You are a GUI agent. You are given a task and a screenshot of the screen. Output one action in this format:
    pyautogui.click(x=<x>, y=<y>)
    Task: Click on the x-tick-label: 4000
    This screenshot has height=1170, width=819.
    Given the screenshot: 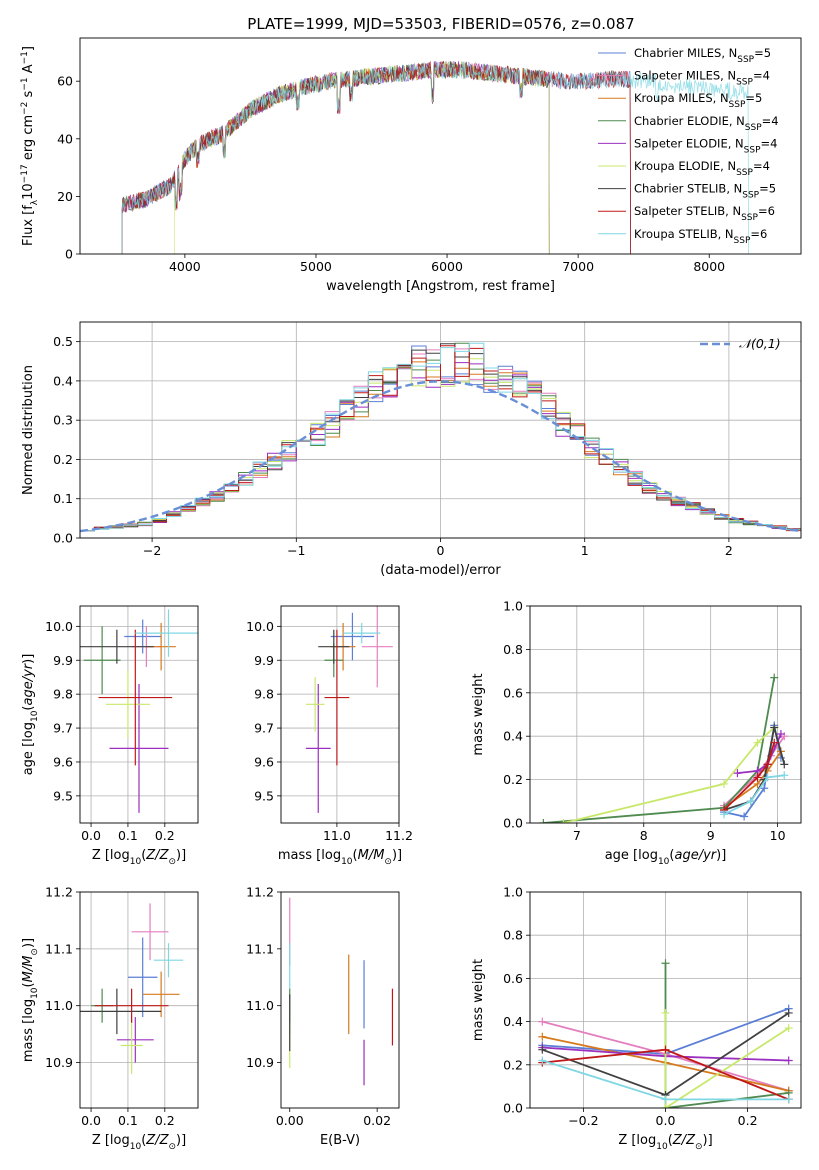 What is the action you would take?
    pyautogui.click(x=185, y=266)
    